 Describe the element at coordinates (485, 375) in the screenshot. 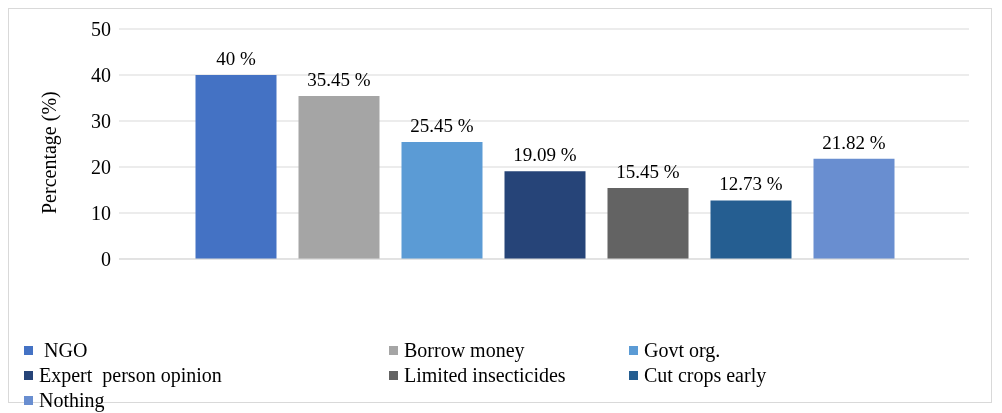

I see `legend-label: Limited insecticides` at that location.